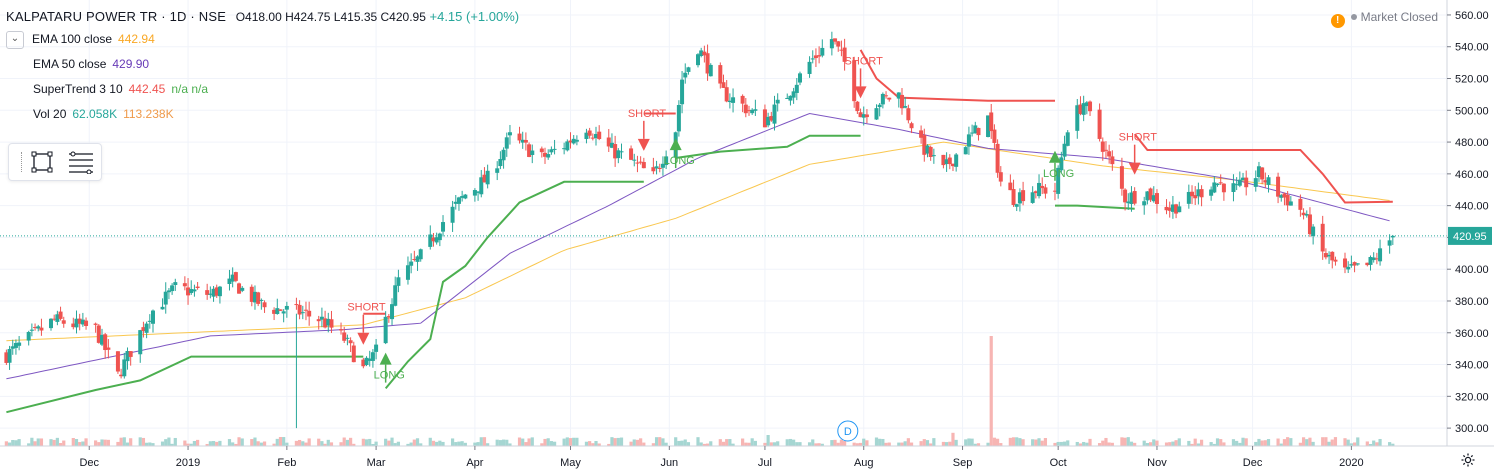 This screenshot has width=1494, height=474. I want to click on rectangle-icon, so click(42, 162).